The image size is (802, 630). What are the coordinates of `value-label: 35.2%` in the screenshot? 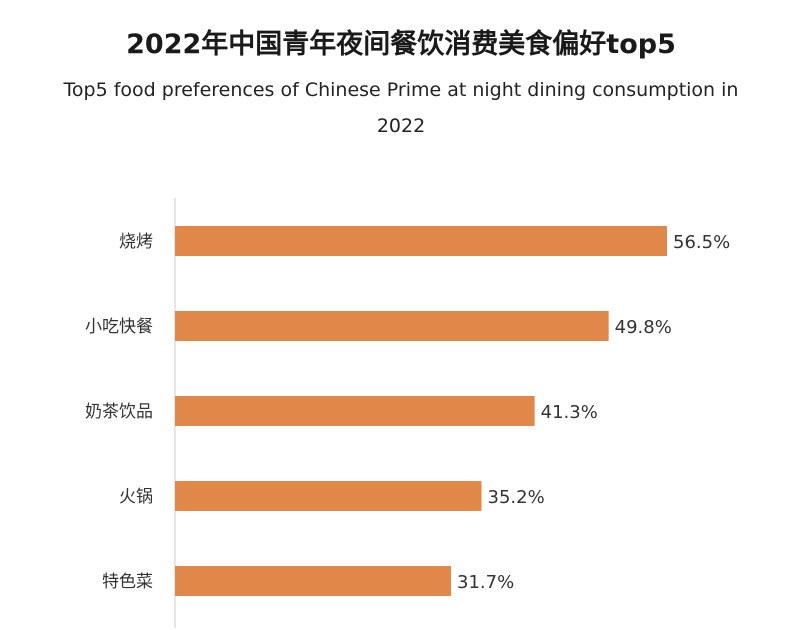 It's located at (516, 497).